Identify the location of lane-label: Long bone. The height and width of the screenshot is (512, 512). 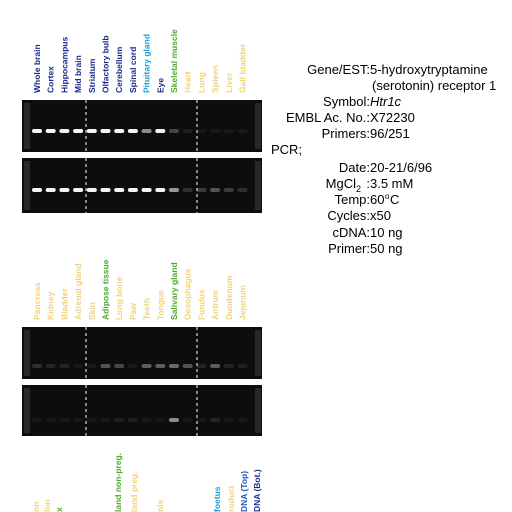
(119, 298).